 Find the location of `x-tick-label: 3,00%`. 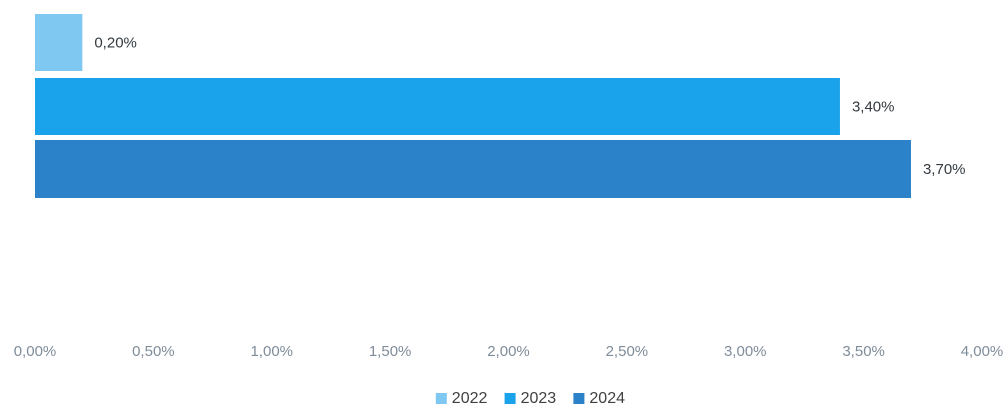

x-tick-label: 3,00% is located at coordinates (745, 351).